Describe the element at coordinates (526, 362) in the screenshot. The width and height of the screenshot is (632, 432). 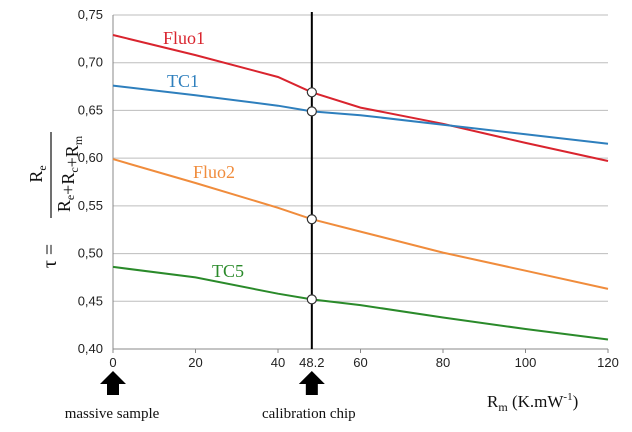
I see `x-tick-label: 100` at that location.